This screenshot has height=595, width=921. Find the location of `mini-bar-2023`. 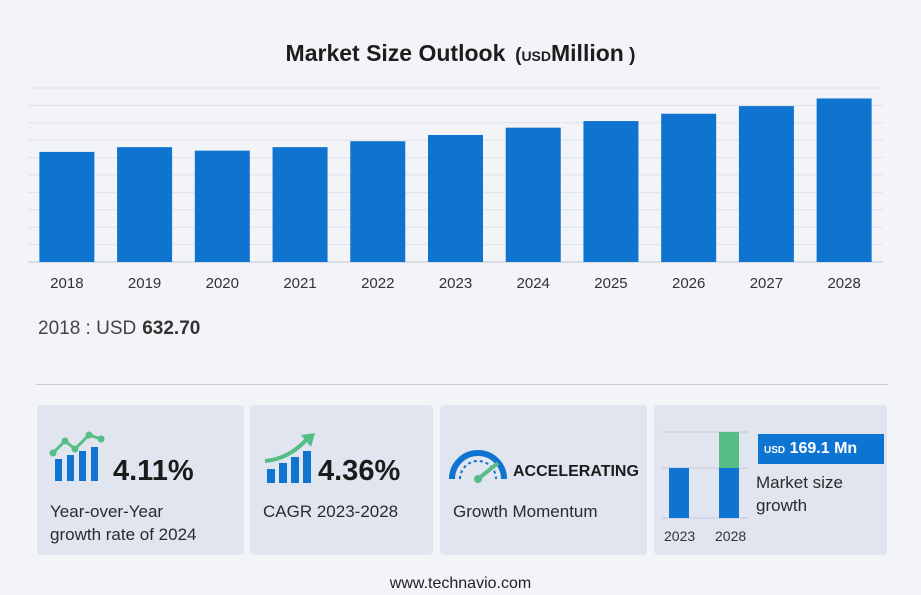

mini-bar-2023 is located at coordinates (679, 493).